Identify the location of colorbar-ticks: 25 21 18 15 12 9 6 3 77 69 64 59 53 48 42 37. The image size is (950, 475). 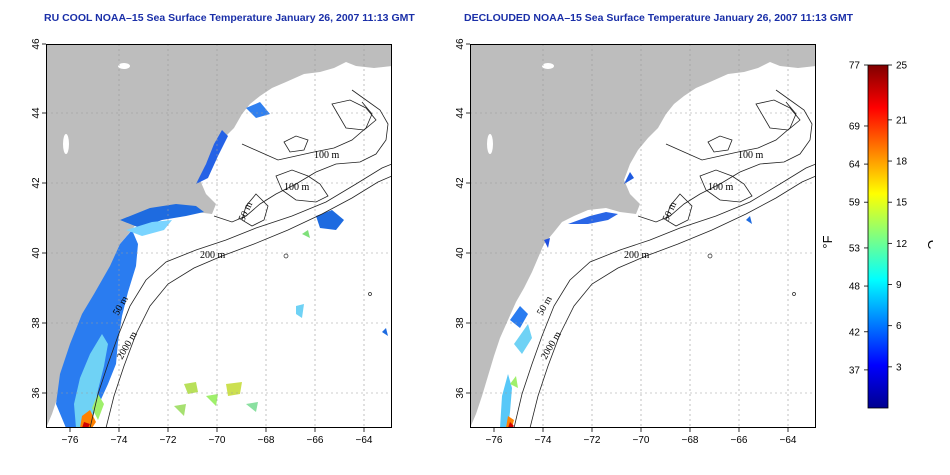
(878, 219).